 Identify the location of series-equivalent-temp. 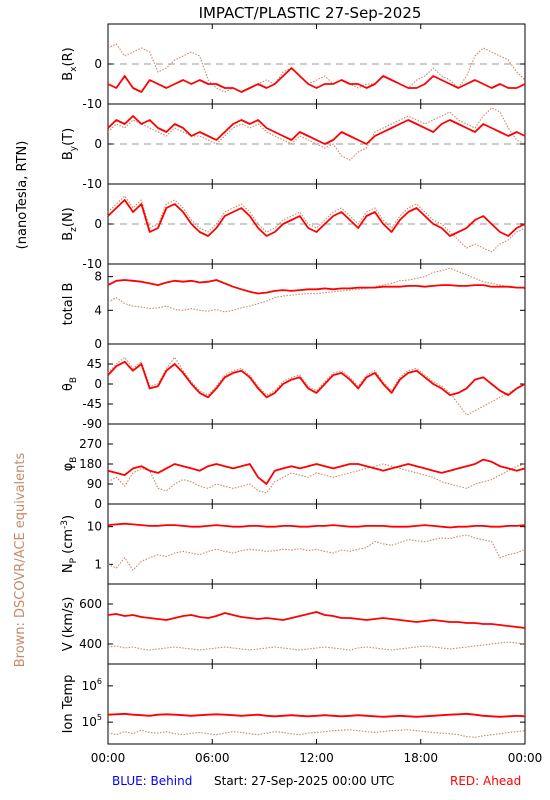
(316, 733).